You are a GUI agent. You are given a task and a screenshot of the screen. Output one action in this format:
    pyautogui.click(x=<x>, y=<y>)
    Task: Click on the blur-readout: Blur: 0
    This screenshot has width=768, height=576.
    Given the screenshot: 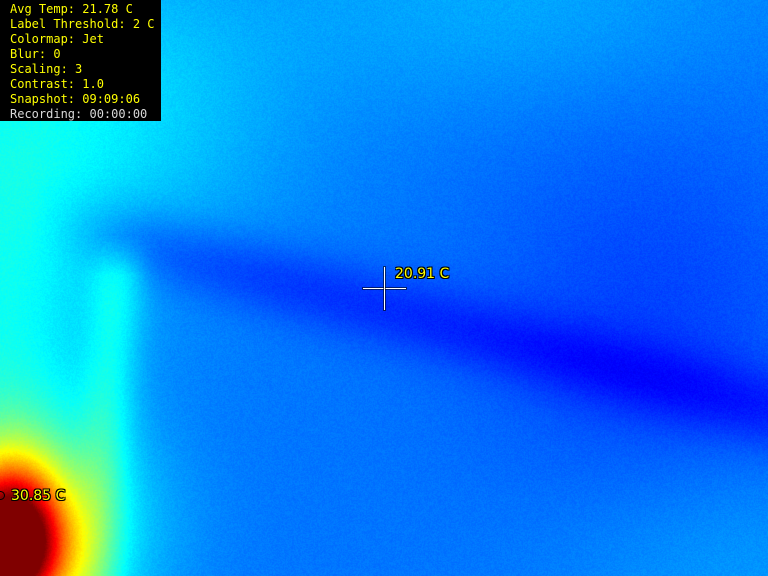 What is the action you would take?
    pyautogui.click(x=35, y=54)
    